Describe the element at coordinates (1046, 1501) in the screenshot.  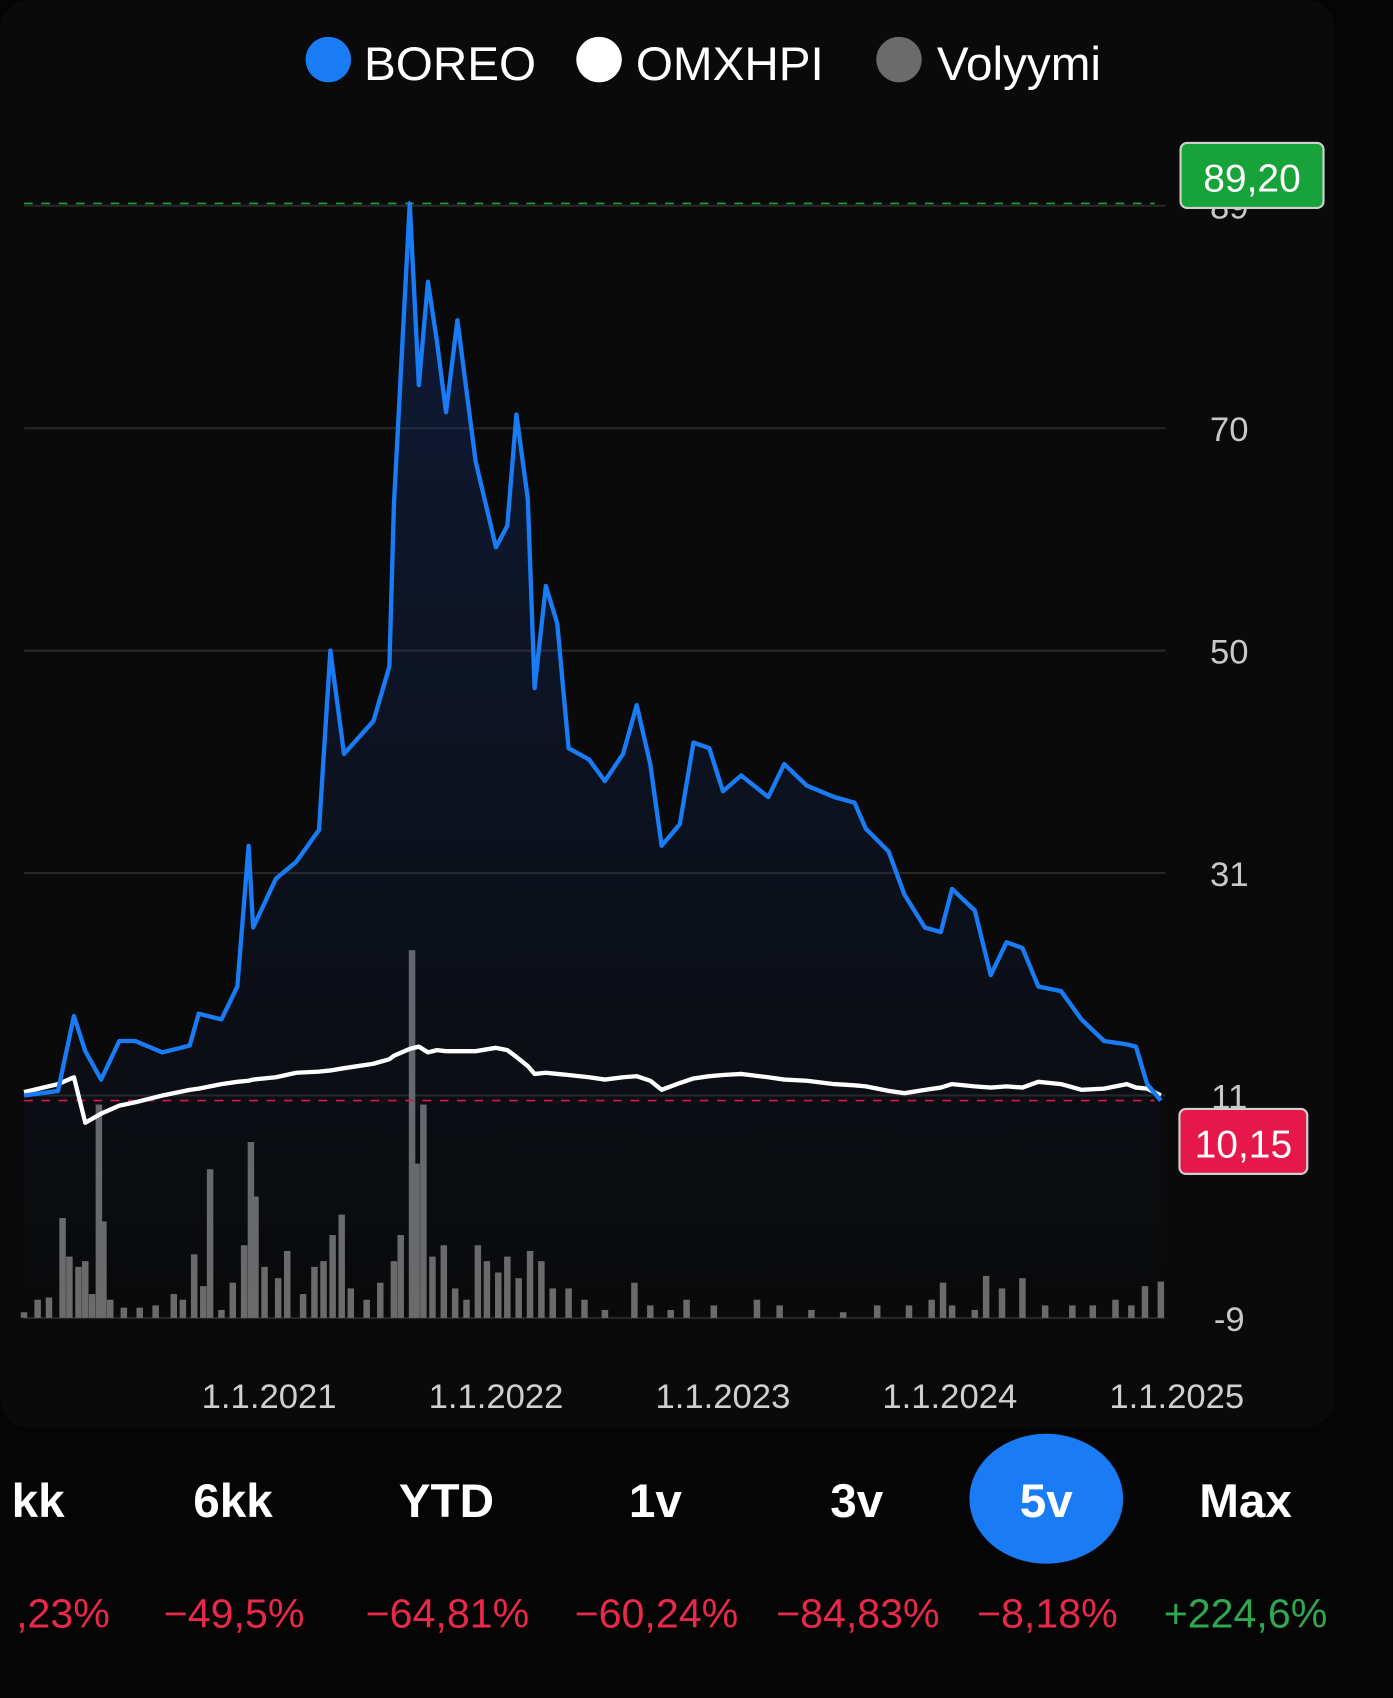
I see `period-button: 5v` at that location.